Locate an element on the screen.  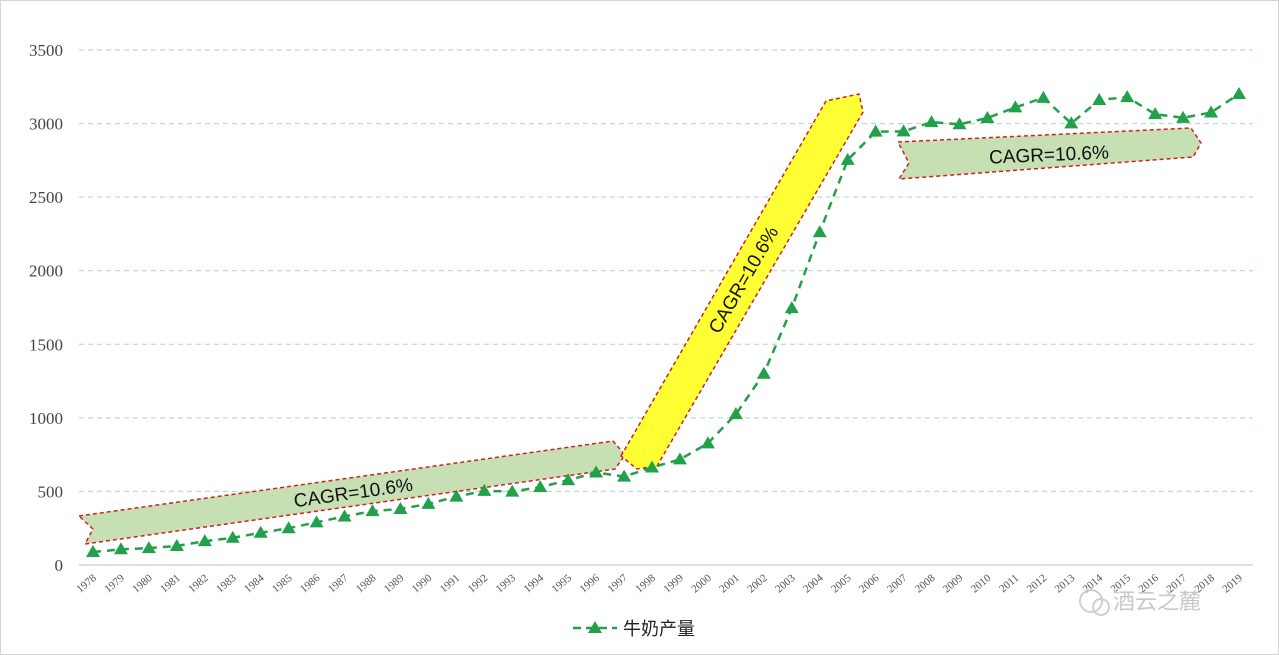
cagr-arrow-2: CAGR=10.6% is located at coordinates (742, 281).